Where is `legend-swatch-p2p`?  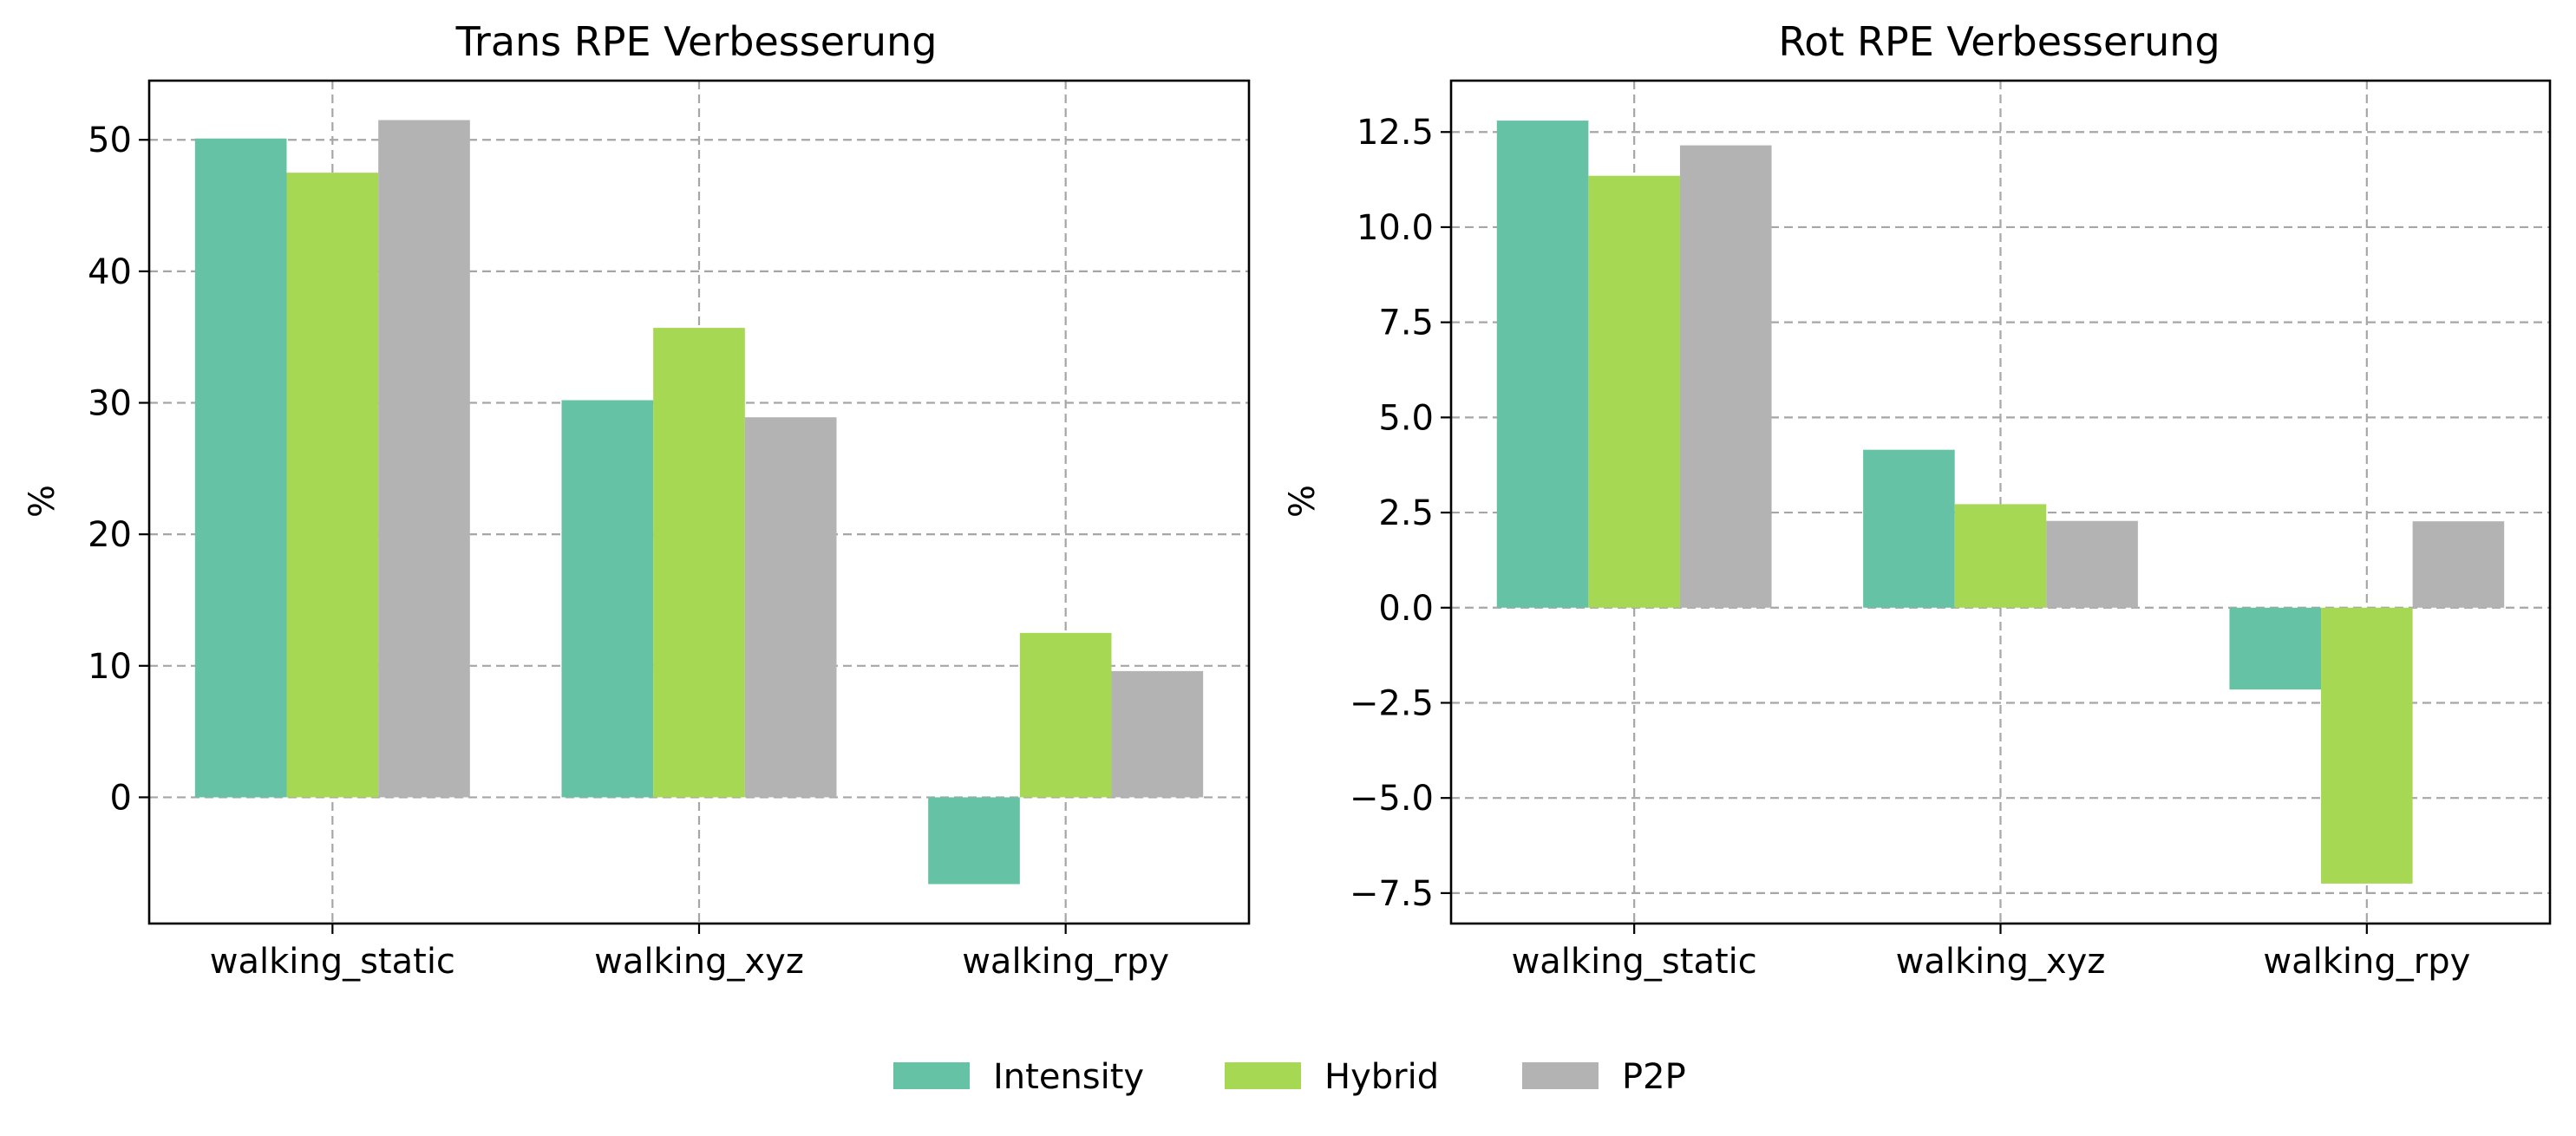
legend-swatch-p2p is located at coordinates (1560, 1075).